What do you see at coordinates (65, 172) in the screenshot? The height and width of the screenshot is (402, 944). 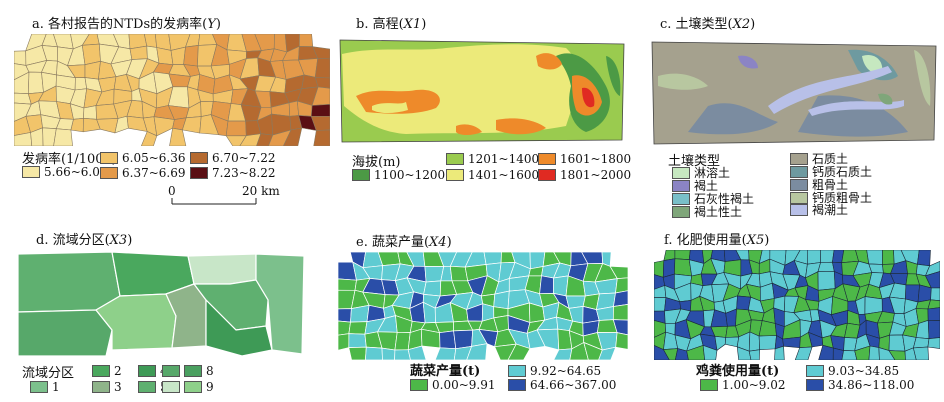 I see `incidence-legend-item-1: 5.66~6.04` at bounding box center [65, 172].